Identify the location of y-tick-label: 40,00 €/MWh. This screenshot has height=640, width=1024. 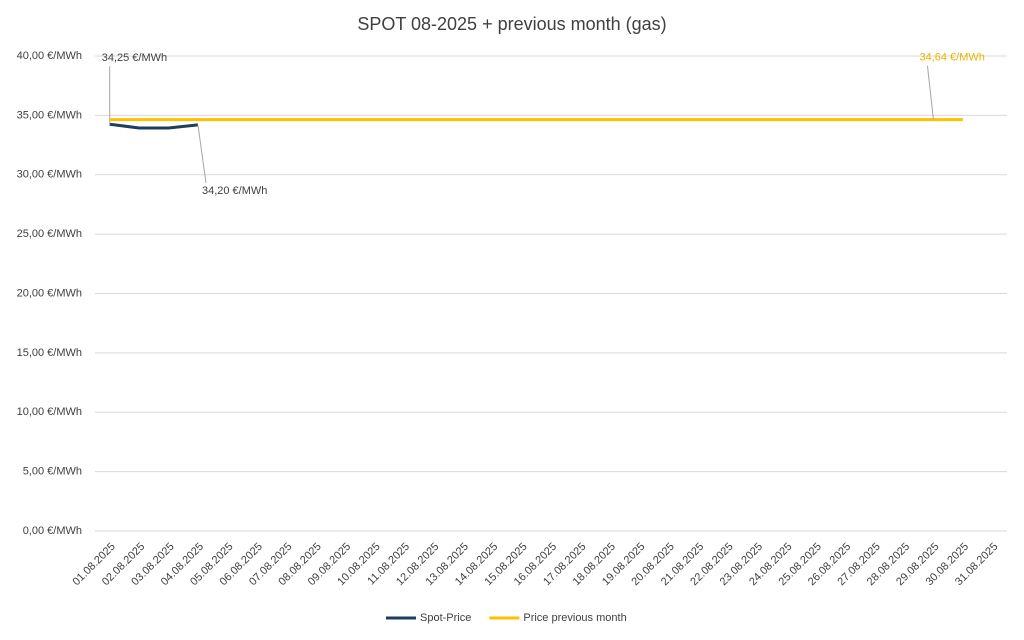
(49, 56).